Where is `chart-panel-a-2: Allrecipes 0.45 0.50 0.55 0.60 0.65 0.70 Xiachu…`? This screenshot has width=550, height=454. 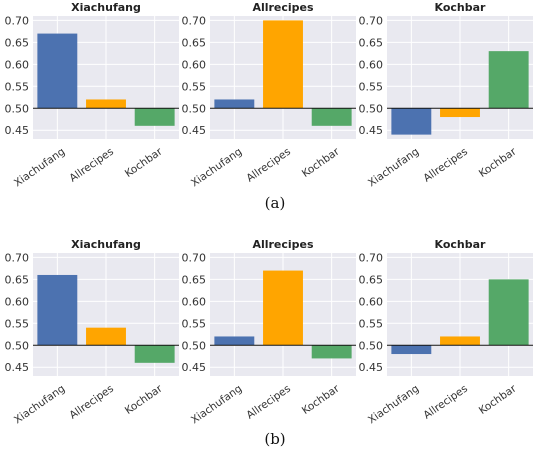
chart-panel-a-2: Allrecipes 0.45 0.50 0.55 0.60 0.65 0.70 Xiachu… is located at coordinates (269, 95).